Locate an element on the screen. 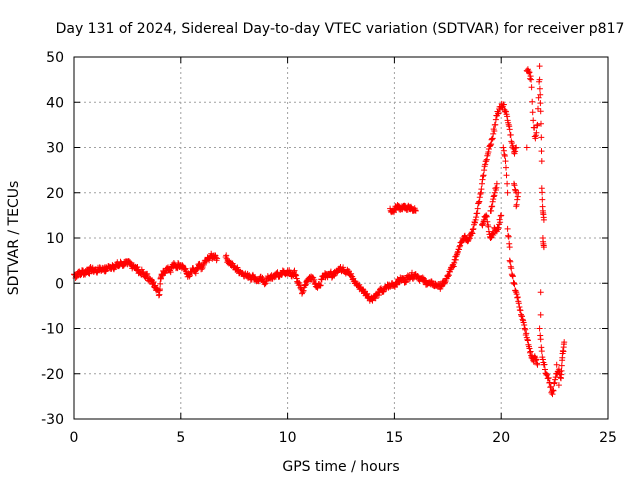 This screenshot has height=480, width=640. y-tick-label: -10 is located at coordinates (52, 330).